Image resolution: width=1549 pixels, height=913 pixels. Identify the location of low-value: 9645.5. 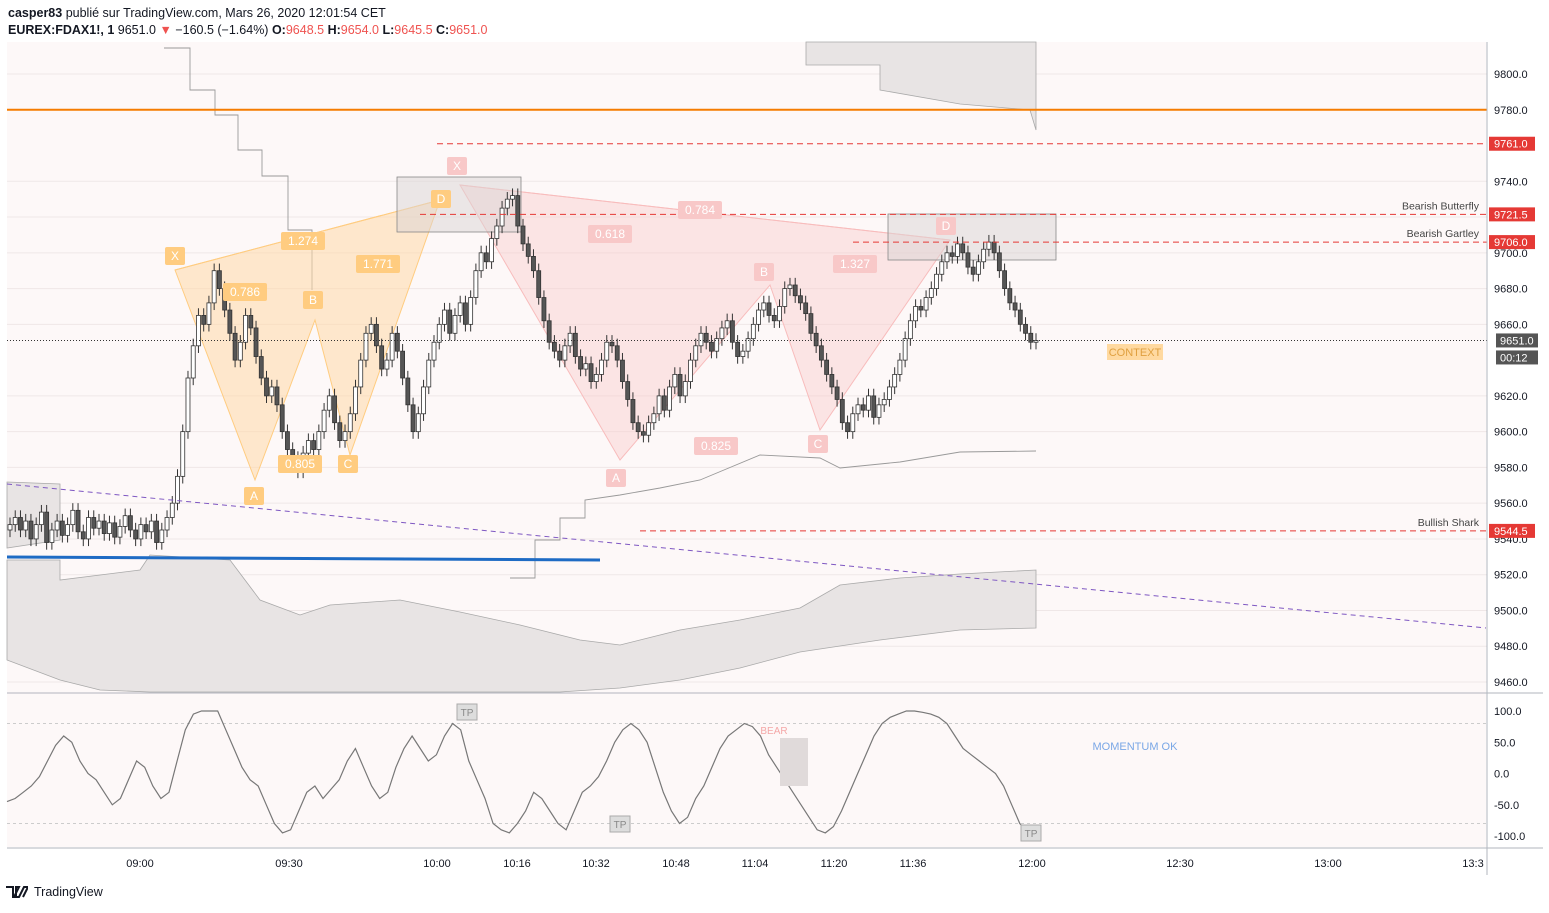
(413, 30).